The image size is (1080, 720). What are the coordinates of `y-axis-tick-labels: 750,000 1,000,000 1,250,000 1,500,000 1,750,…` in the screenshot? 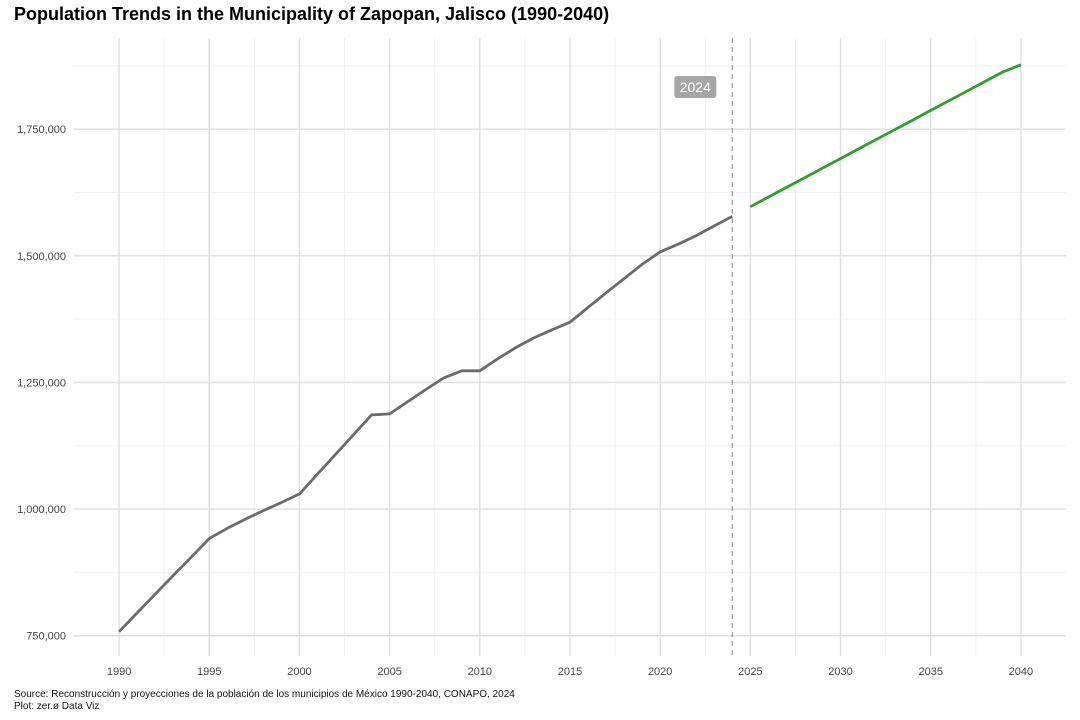 It's located at (41, 383).